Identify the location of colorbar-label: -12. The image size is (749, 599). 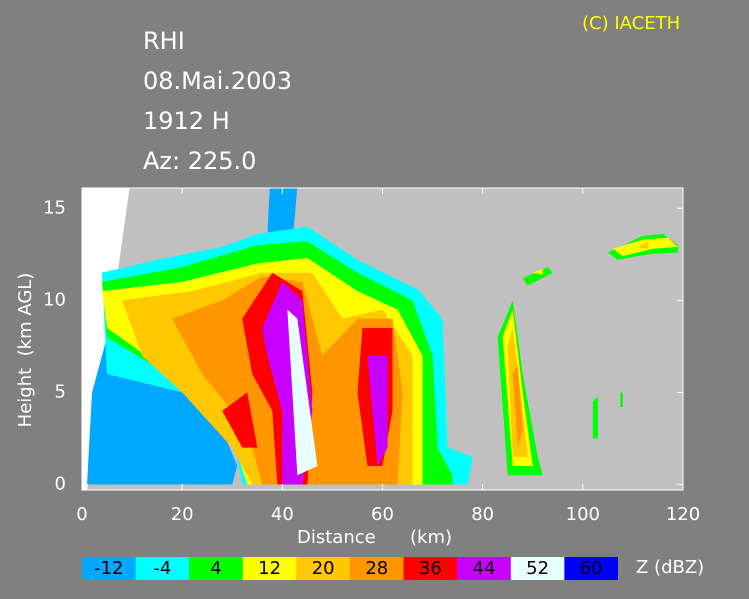
(108, 568).